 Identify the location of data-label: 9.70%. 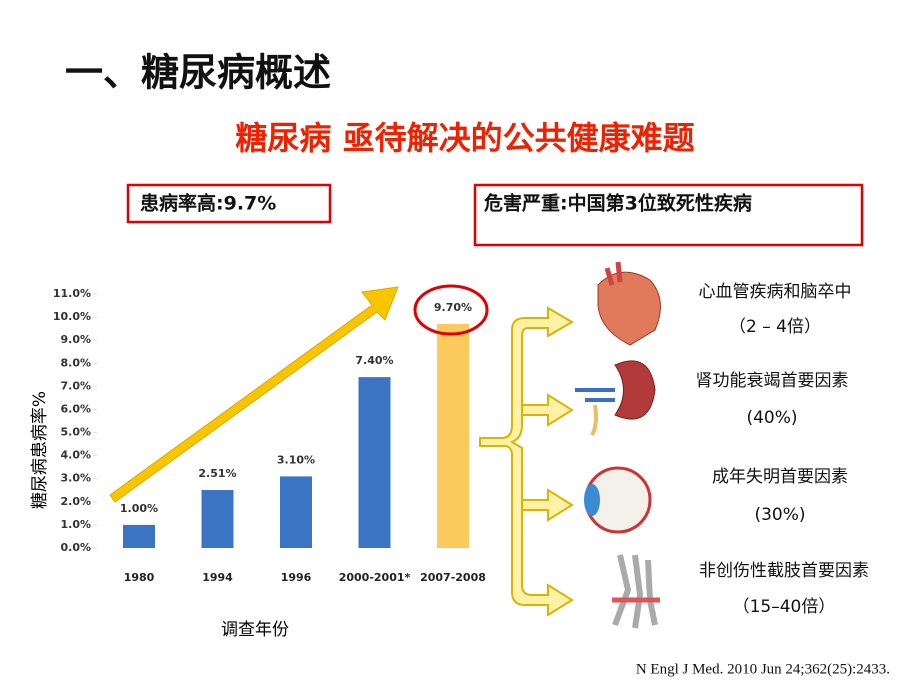
(453, 307).